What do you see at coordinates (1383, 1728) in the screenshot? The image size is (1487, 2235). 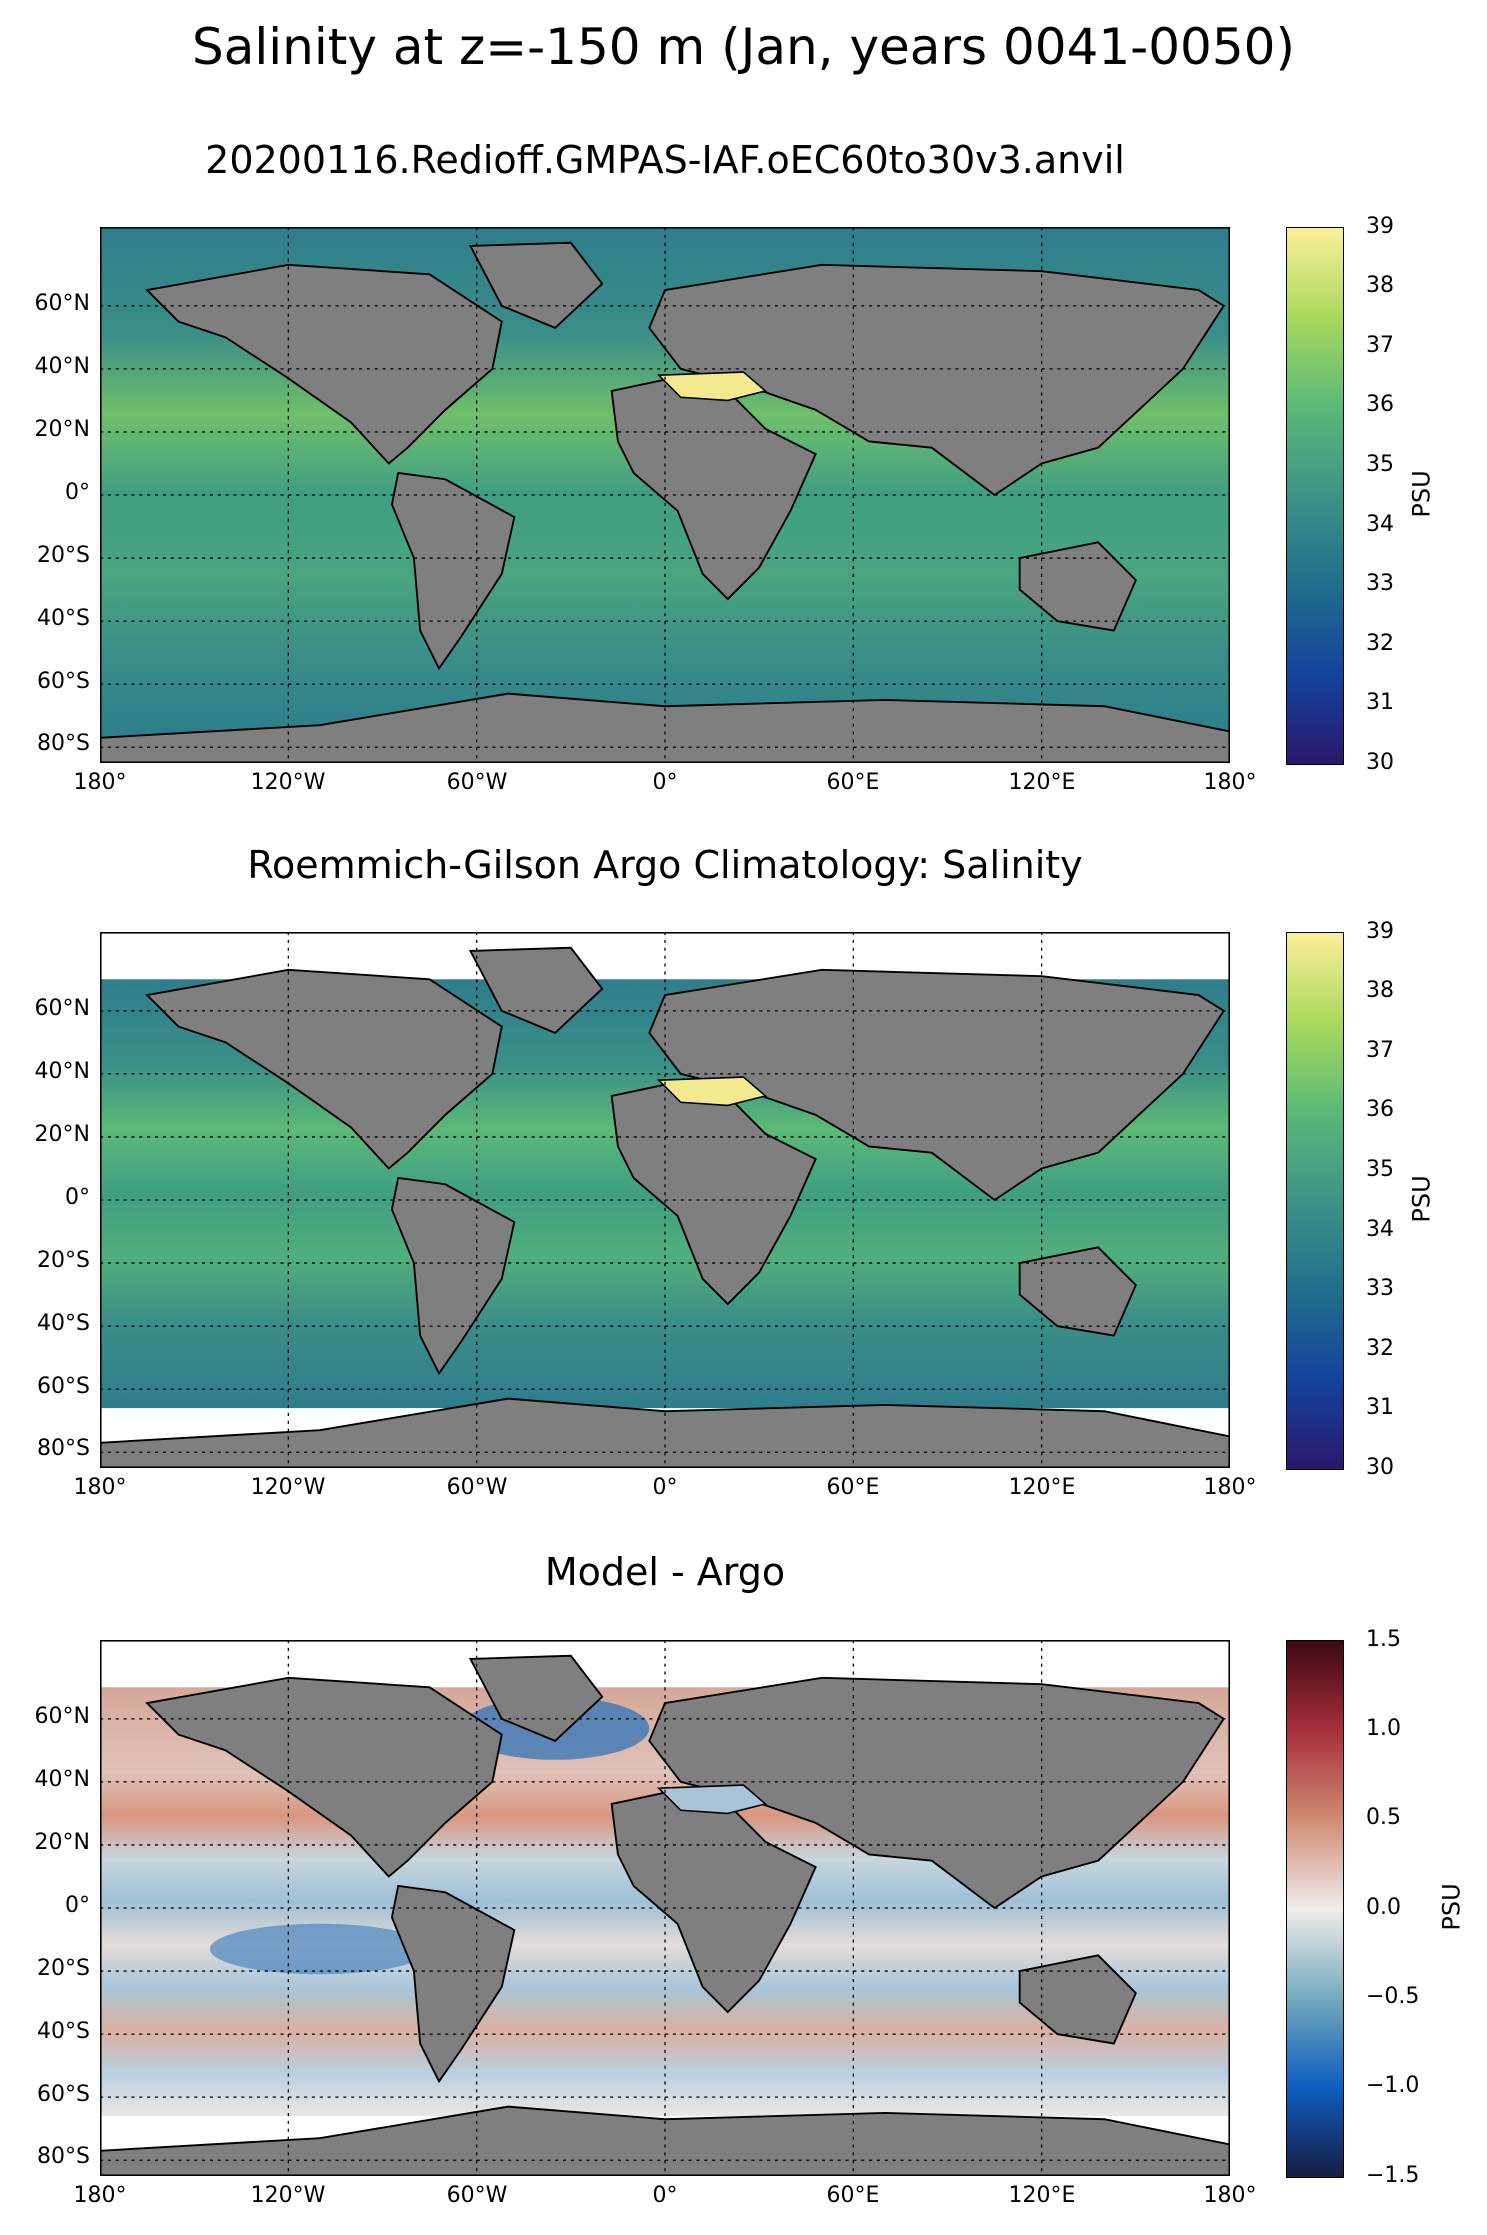 I see `colorbar-tick: 1.0` at bounding box center [1383, 1728].